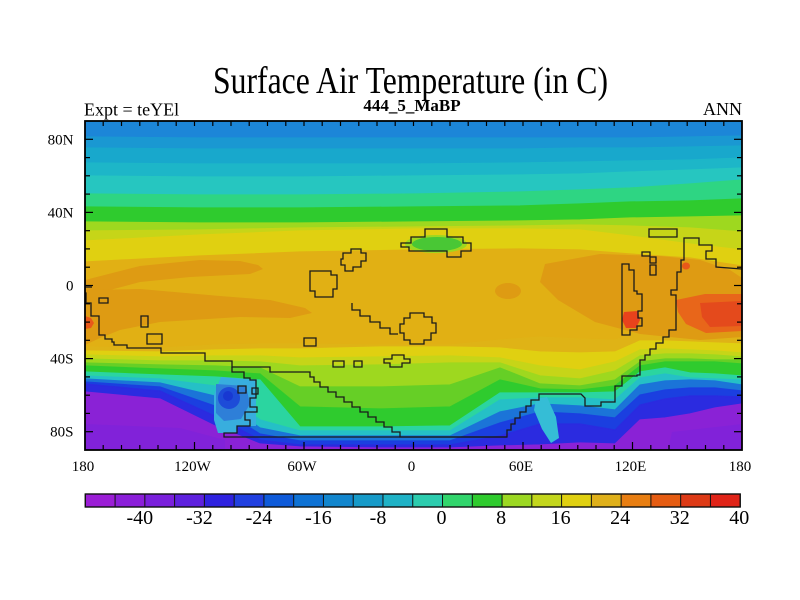 The image size is (800, 600). What do you see at coordinates (722, 109) in the screenshot?
I see `svg-text: ANN` at bounding box center [722, 109].